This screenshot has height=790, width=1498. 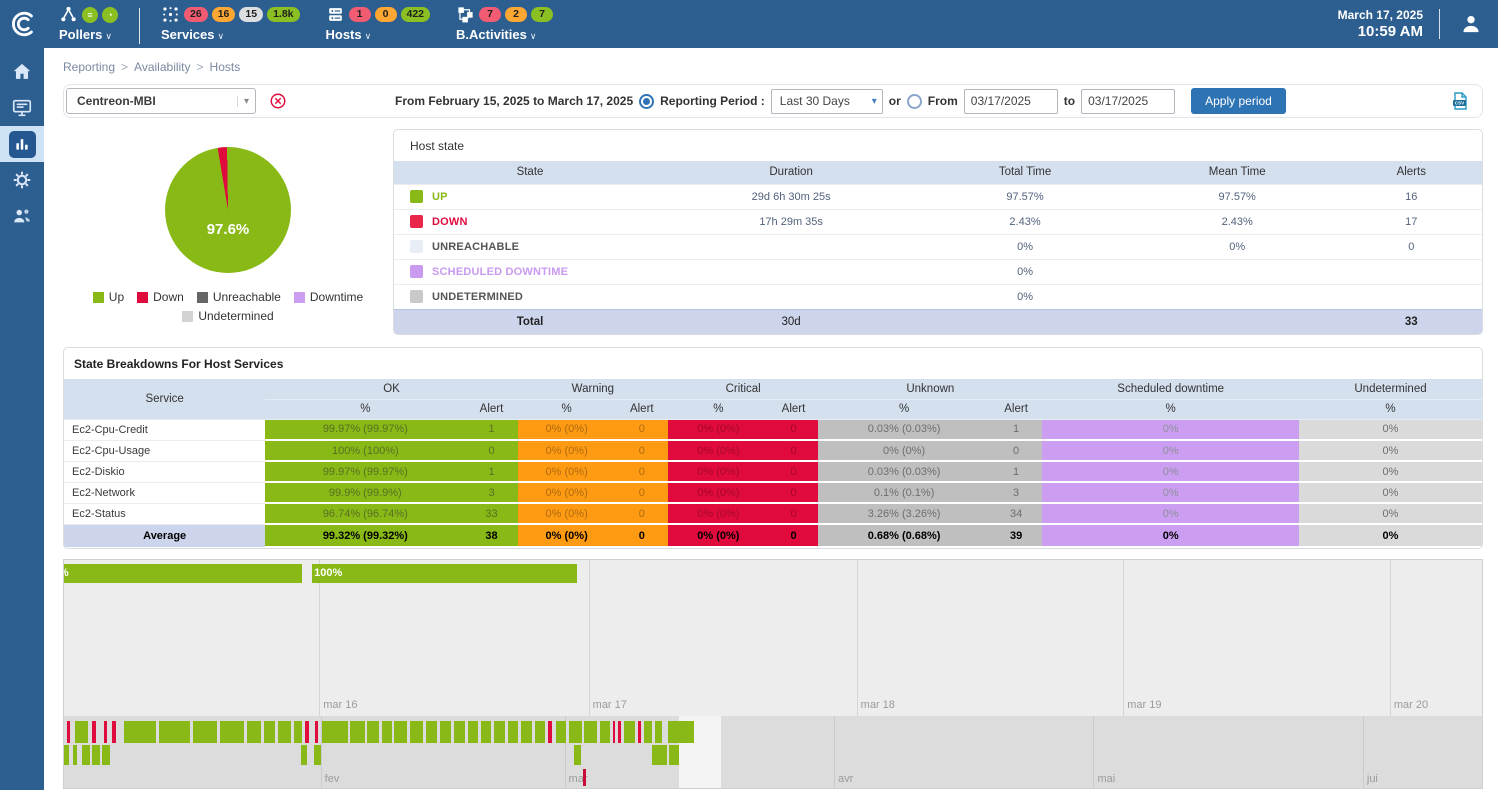 What do you see at coordinates (378, 23) in the screenshot?
I see `nav-menu-hosts: 1 0 422 Hosts ∨` at bounding box center [378, 23].